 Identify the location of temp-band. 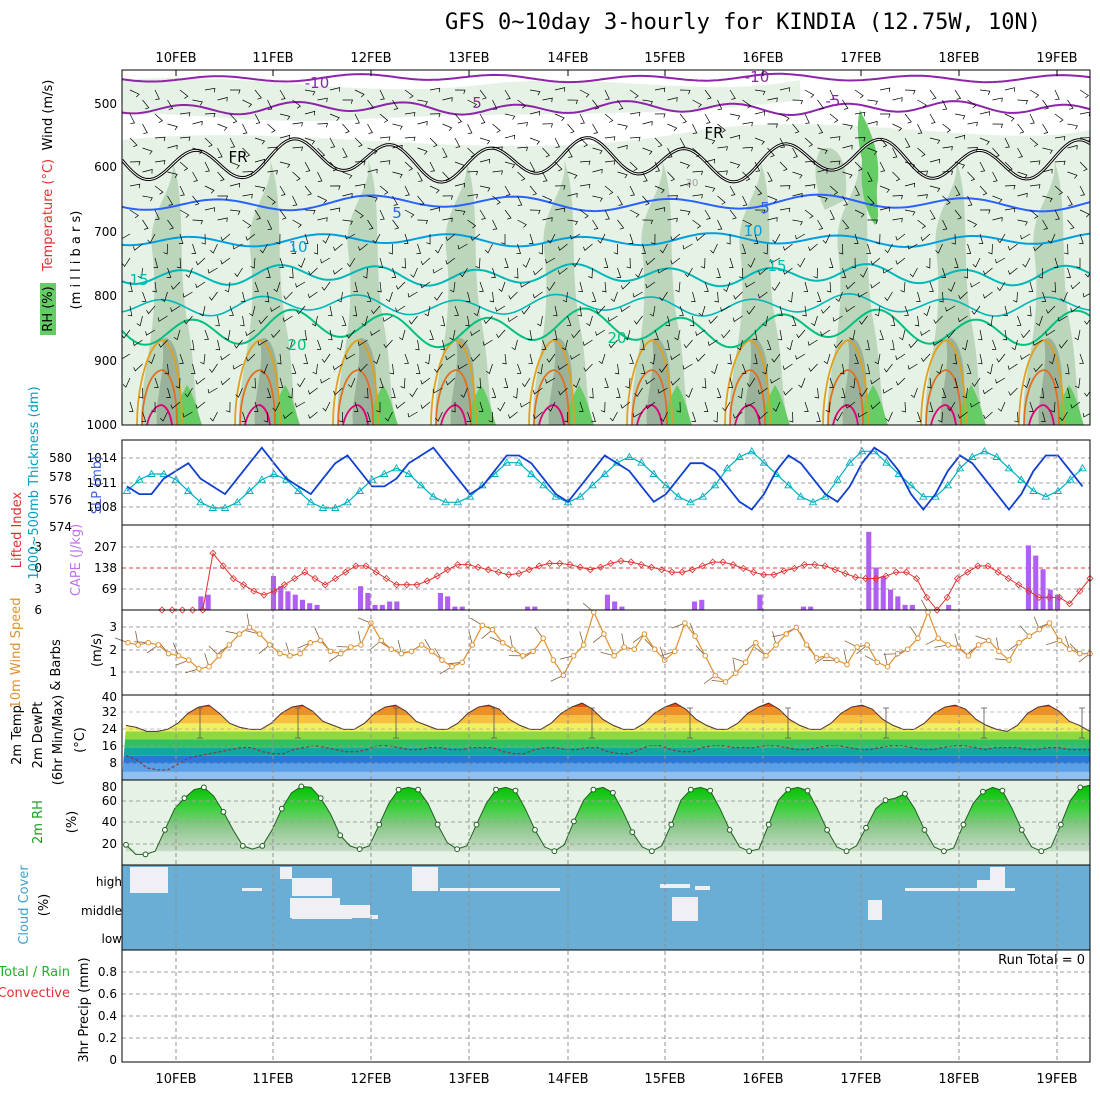
(606, 751).